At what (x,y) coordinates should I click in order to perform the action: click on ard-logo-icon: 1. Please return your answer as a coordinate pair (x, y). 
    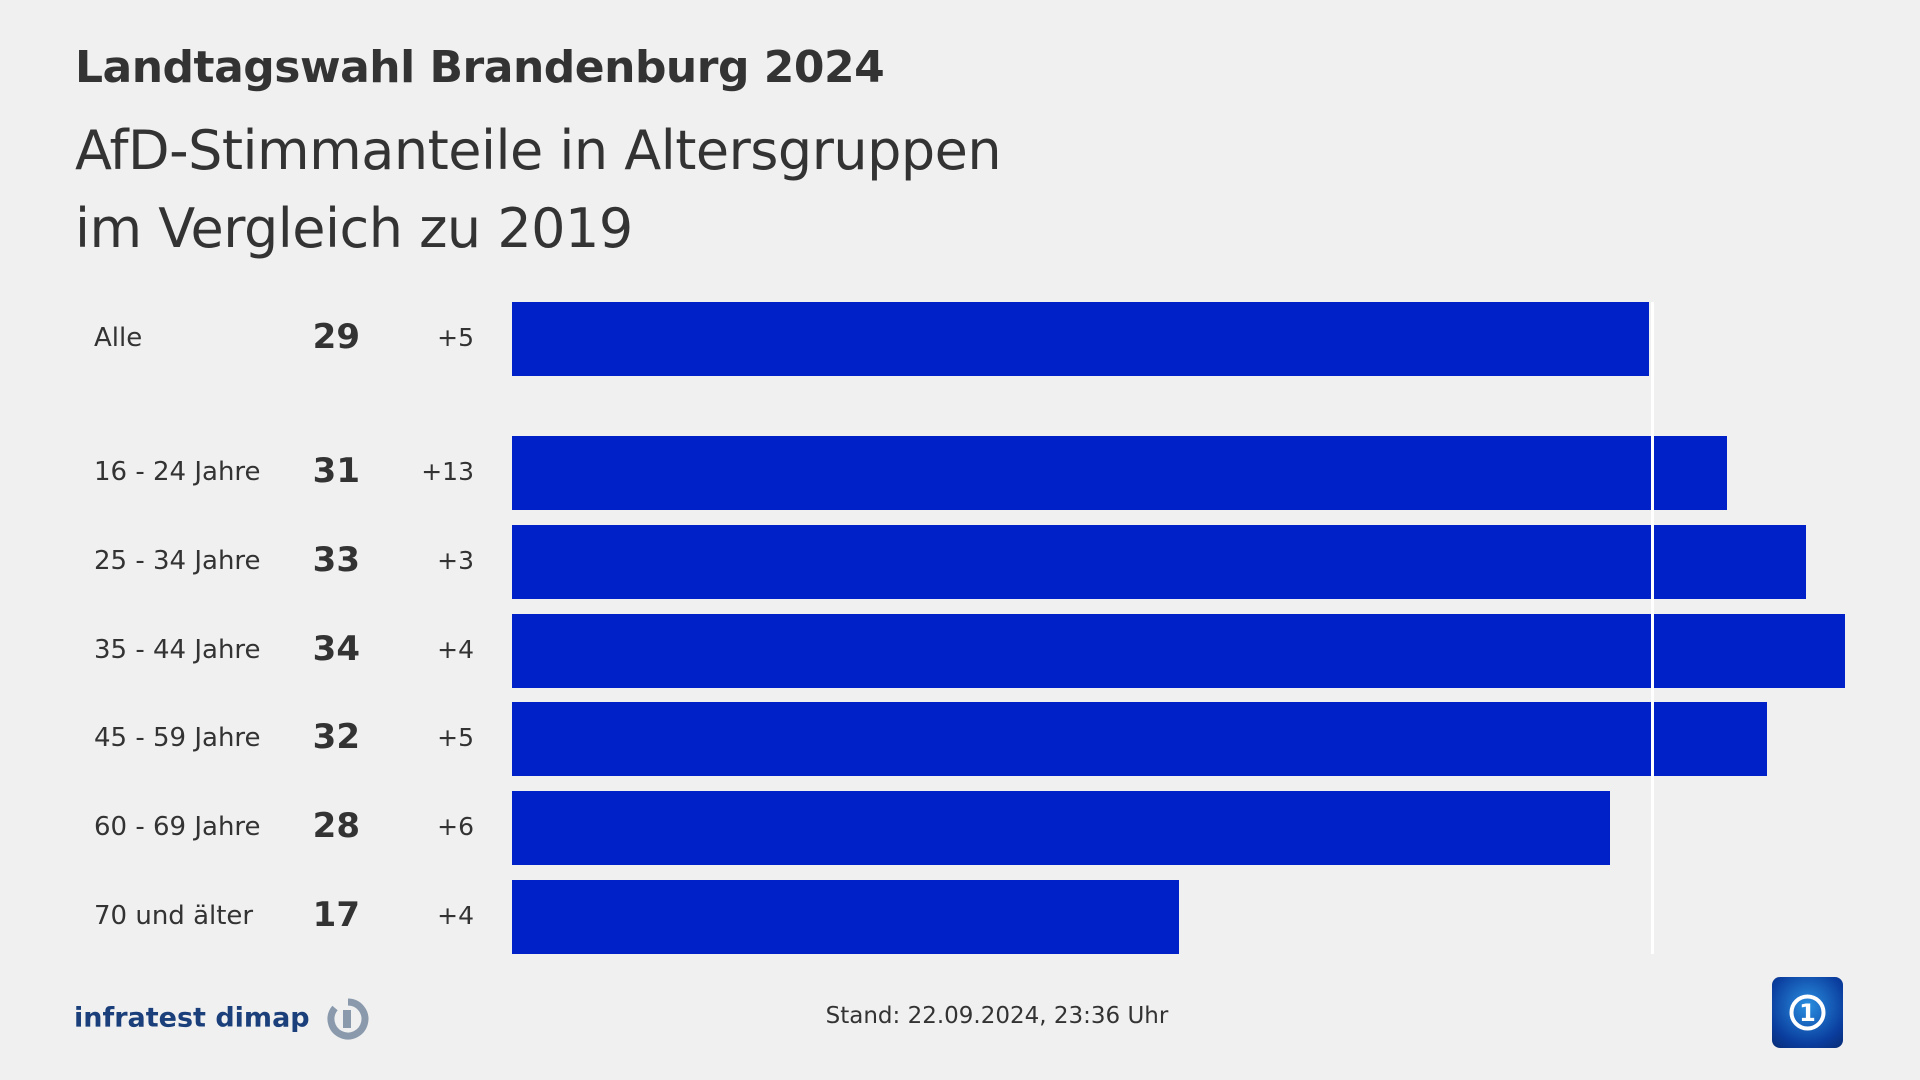
    Looking at the image, I should click on (1807, 1012).